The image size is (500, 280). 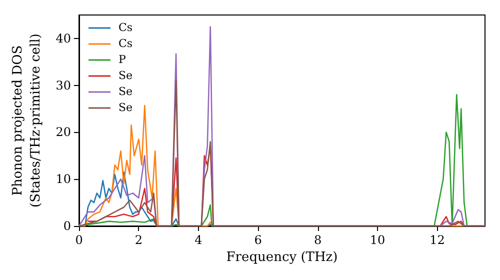 What do you see at coordinates (378, 240) in the screenshot?
I see `x-tick-label: 10` at bounding box center [378, 240].